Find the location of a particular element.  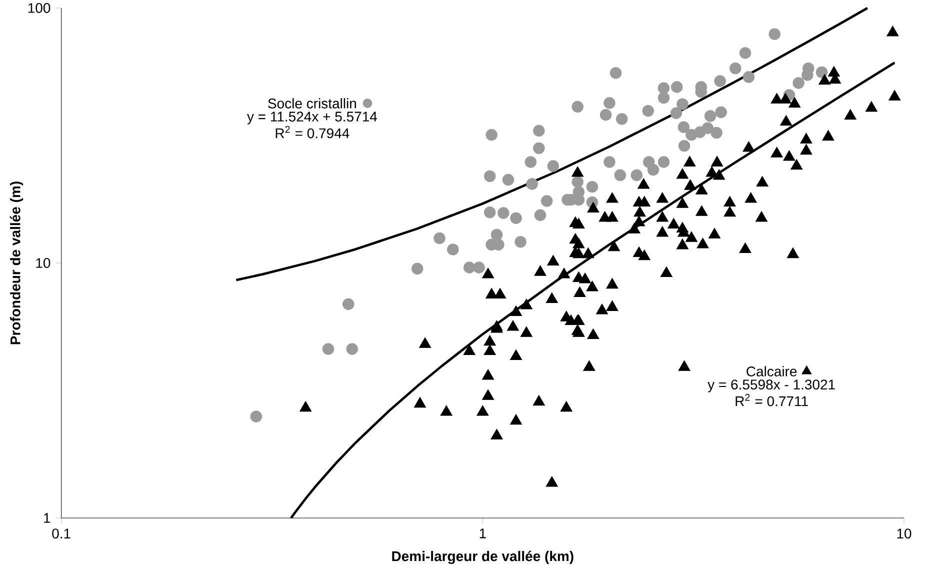

legend-label: Calcaire is located at coordinates (771, 371).